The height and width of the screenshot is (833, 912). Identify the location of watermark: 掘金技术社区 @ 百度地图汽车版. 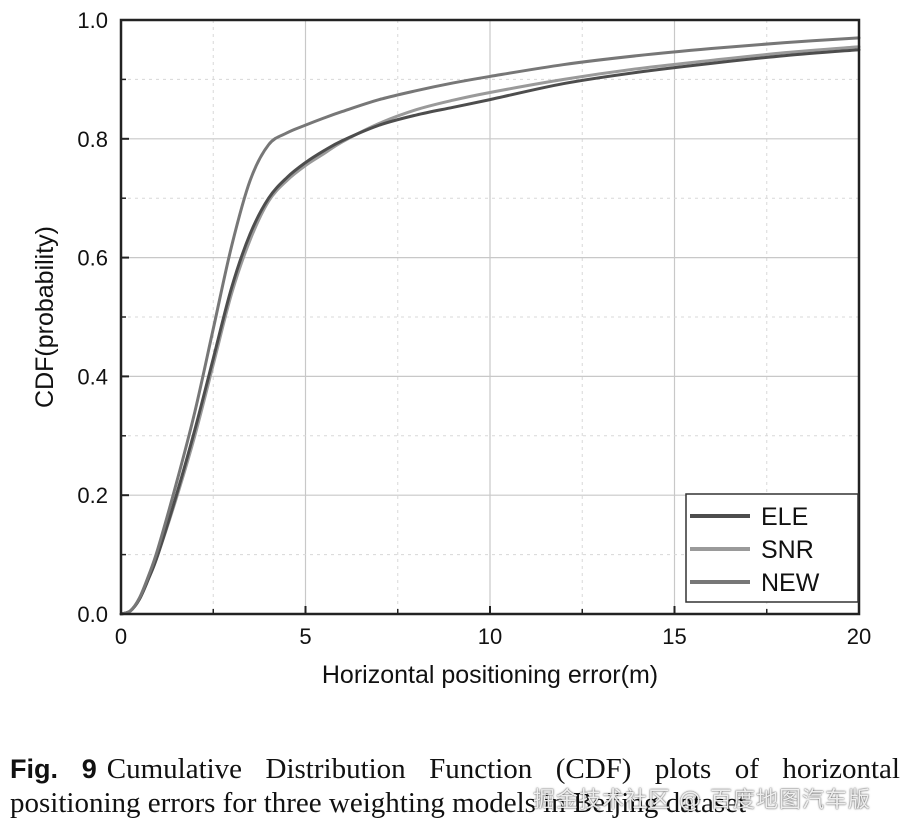
(702, 800).